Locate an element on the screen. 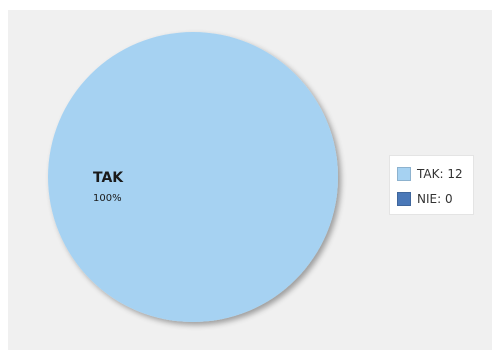  slice-label-tak: TAK is located at coordinates (108, 178).